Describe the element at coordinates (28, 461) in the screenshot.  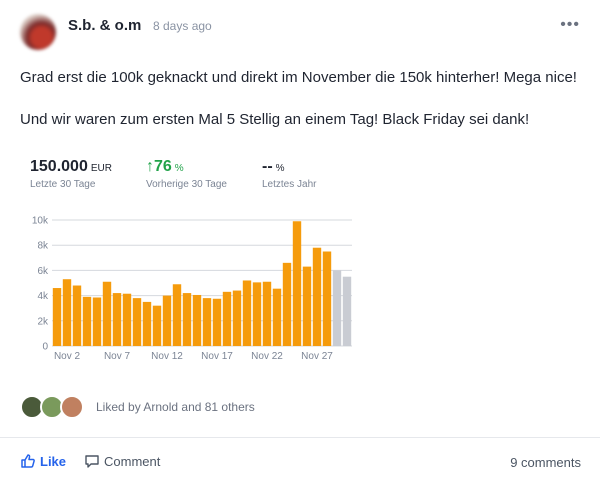
I see `thumbs-up-icon` at that location.